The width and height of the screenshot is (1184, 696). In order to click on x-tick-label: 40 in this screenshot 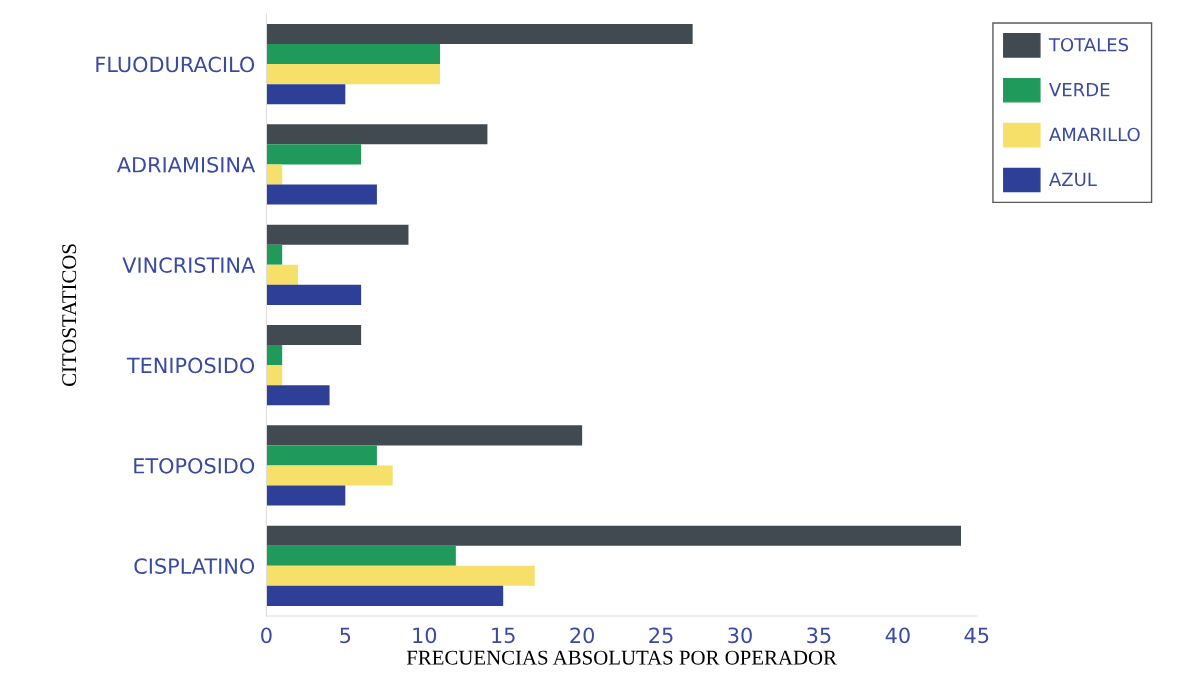, I will do `click(897, 635)`.